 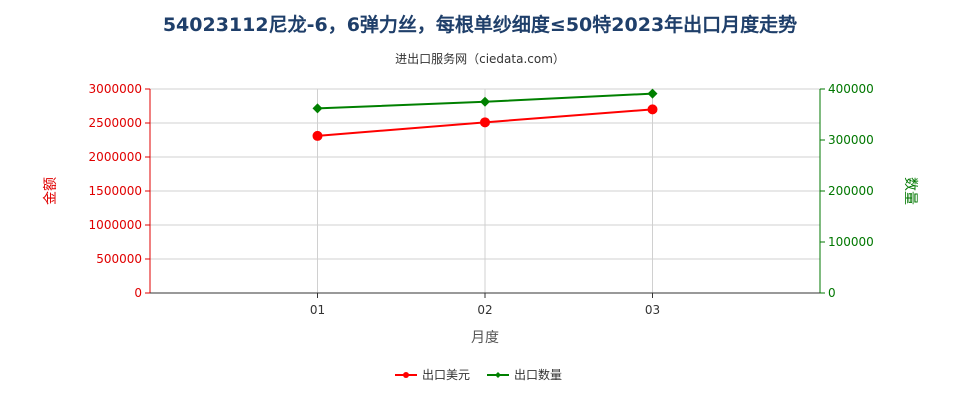 I want to click on legend-marker-usd, so click(x=406, y=375).